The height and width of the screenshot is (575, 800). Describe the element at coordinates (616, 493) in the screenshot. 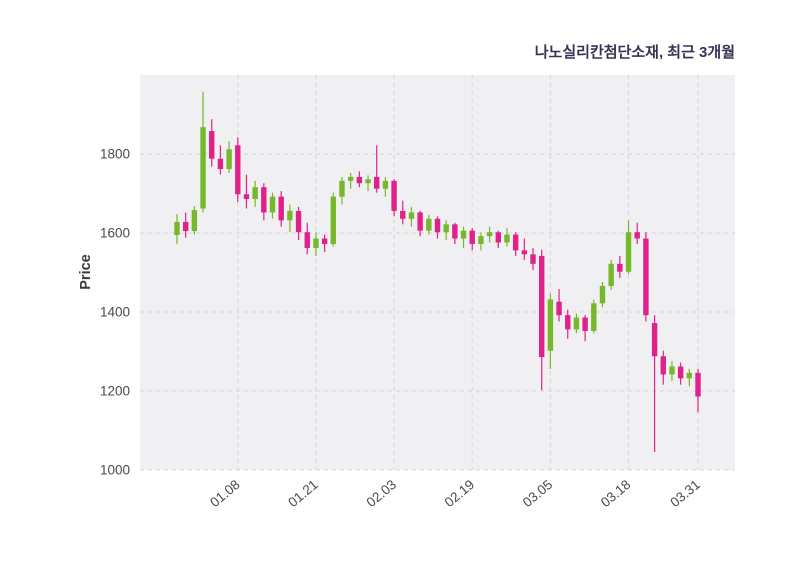

I see `x-tick-label: 03.18` at that location.